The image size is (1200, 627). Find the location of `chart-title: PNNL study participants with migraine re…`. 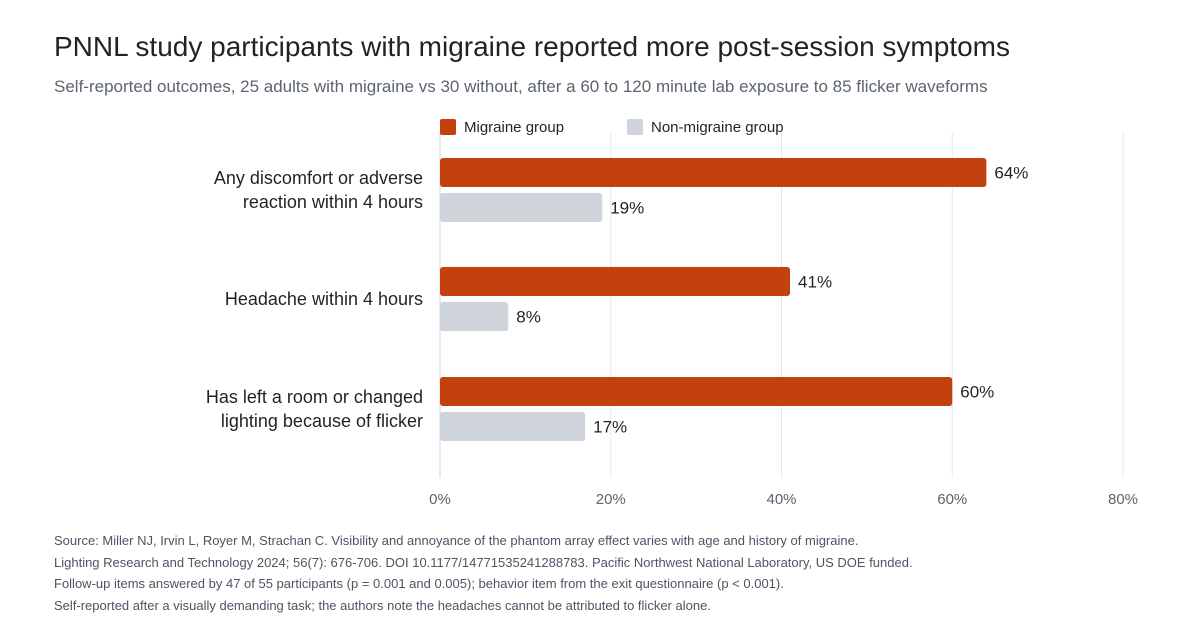

chart-title: PNNL study participants with migraine re… is located at coordinates (532, 46).